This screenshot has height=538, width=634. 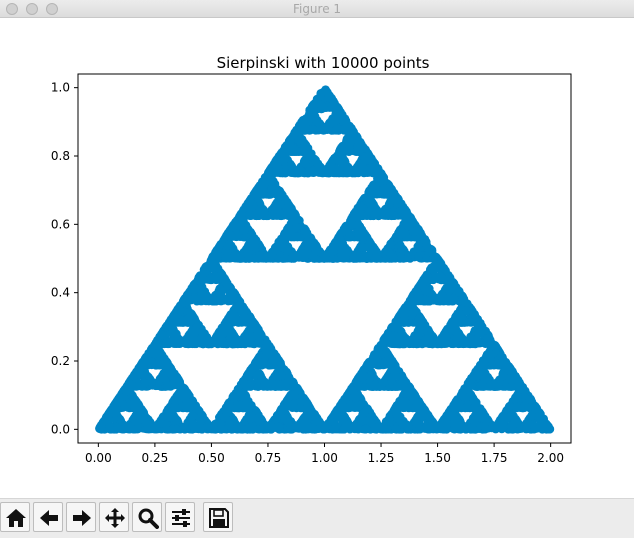 What do you see at coordinates (32, 9) in the screenshot?
I see `minimize-window-button` at bounding box center [32, 9].